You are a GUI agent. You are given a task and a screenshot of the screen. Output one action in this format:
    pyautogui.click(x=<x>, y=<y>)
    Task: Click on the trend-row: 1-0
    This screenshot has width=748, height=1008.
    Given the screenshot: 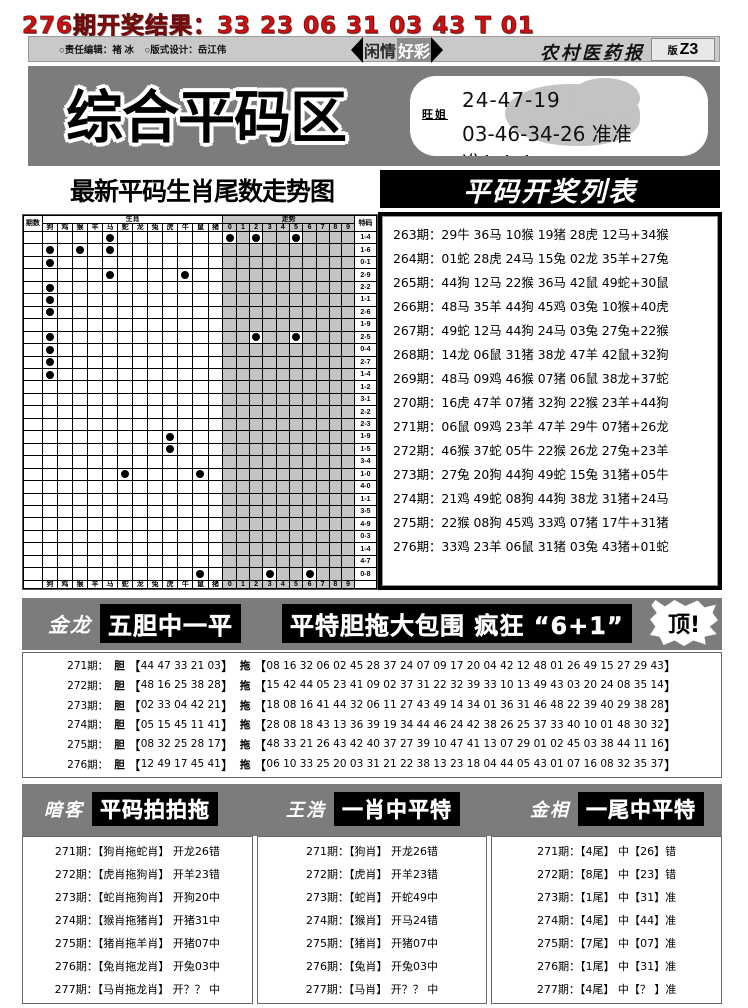 What is the action you would take?
    pyautogui.click(x=200, y=474)
    